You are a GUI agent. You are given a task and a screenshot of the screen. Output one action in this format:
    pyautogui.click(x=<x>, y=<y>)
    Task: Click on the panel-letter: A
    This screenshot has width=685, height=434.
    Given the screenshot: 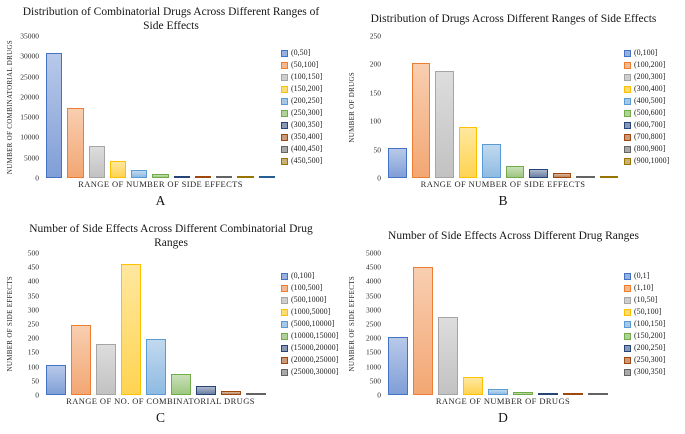 What is the action you would take?
    pyautogui.click(x=160, y=201)
    